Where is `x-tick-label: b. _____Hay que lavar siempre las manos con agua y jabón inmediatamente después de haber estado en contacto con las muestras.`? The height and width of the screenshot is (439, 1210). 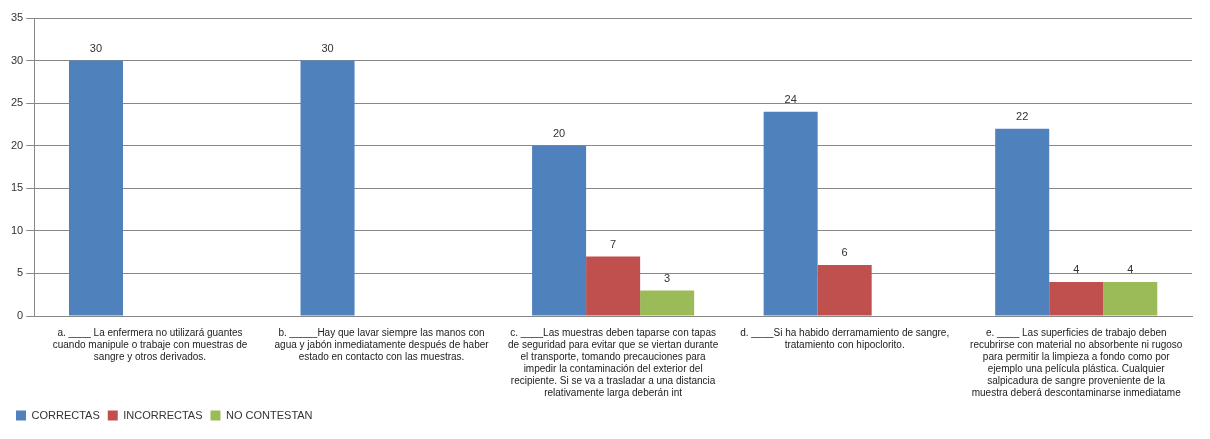
x-tick-label: b. _____Hay que lavar siempre las manos con agua y jabón inmediatamente después de haber estado en contacto con las muestras. is located at coordinates (382, 344).